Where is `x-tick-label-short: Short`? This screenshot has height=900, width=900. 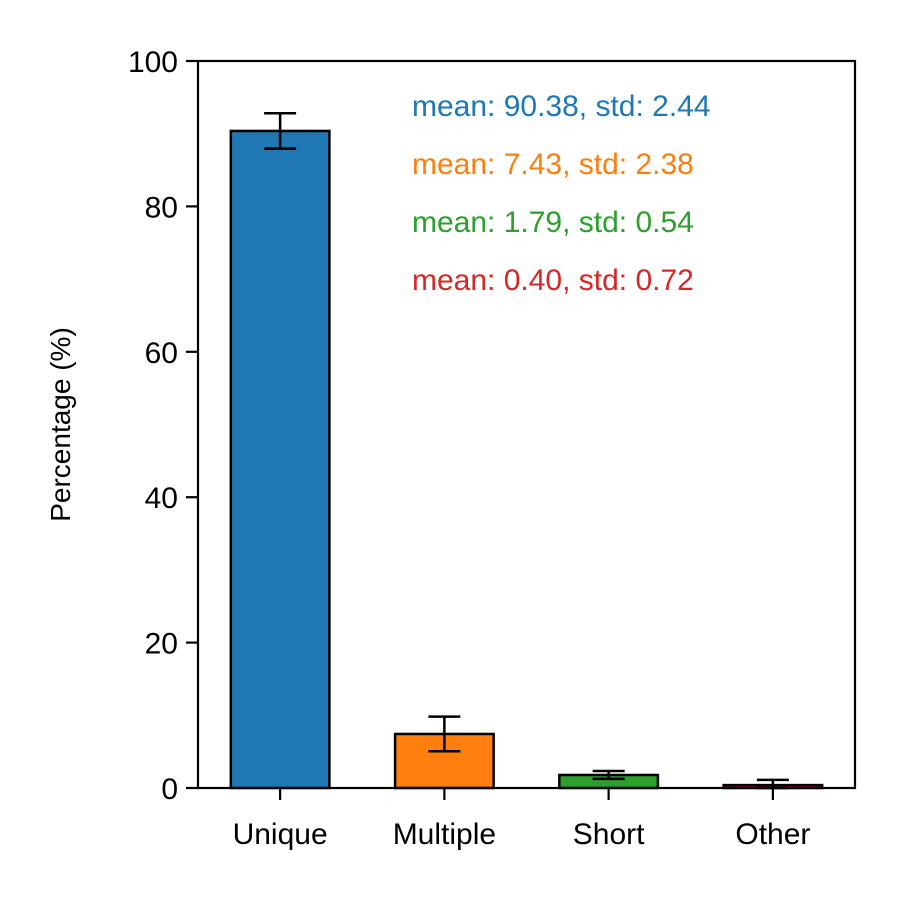
x-tick-label-short: Short is located at coordinates (609, 834).